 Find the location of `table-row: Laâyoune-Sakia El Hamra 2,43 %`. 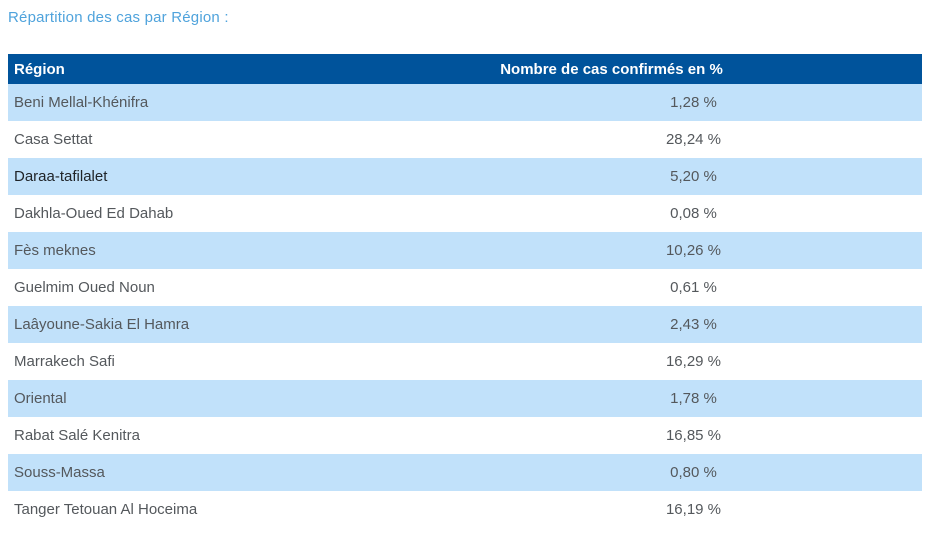

table-row: Laâyoune-Sakia El Hamra 2,43 % is located at coordinates (465, 324).